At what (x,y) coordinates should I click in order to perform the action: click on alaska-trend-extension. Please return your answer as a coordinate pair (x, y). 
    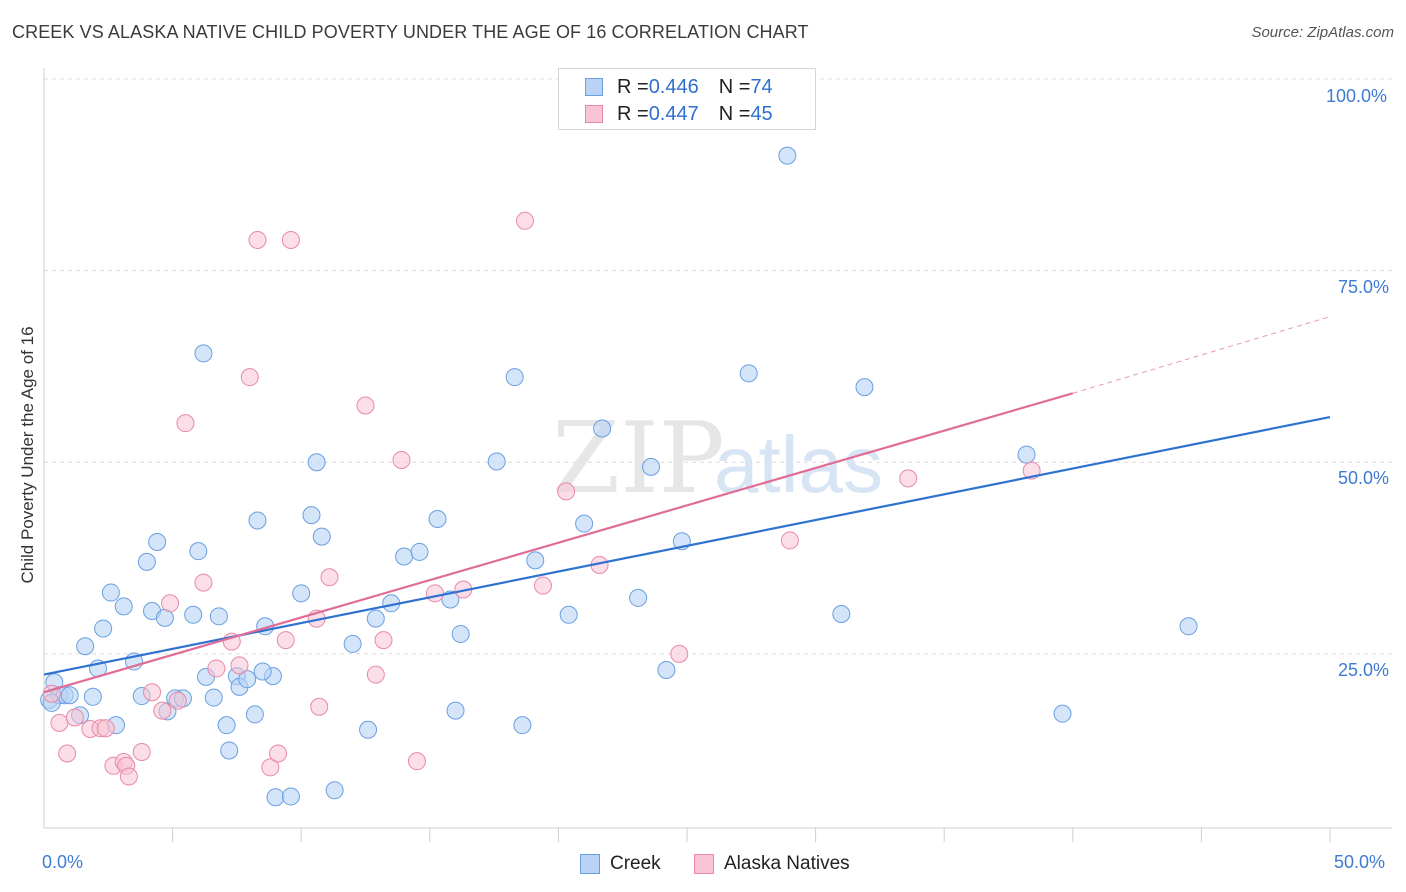
    Looking at the image, I should click on (1201, 355).